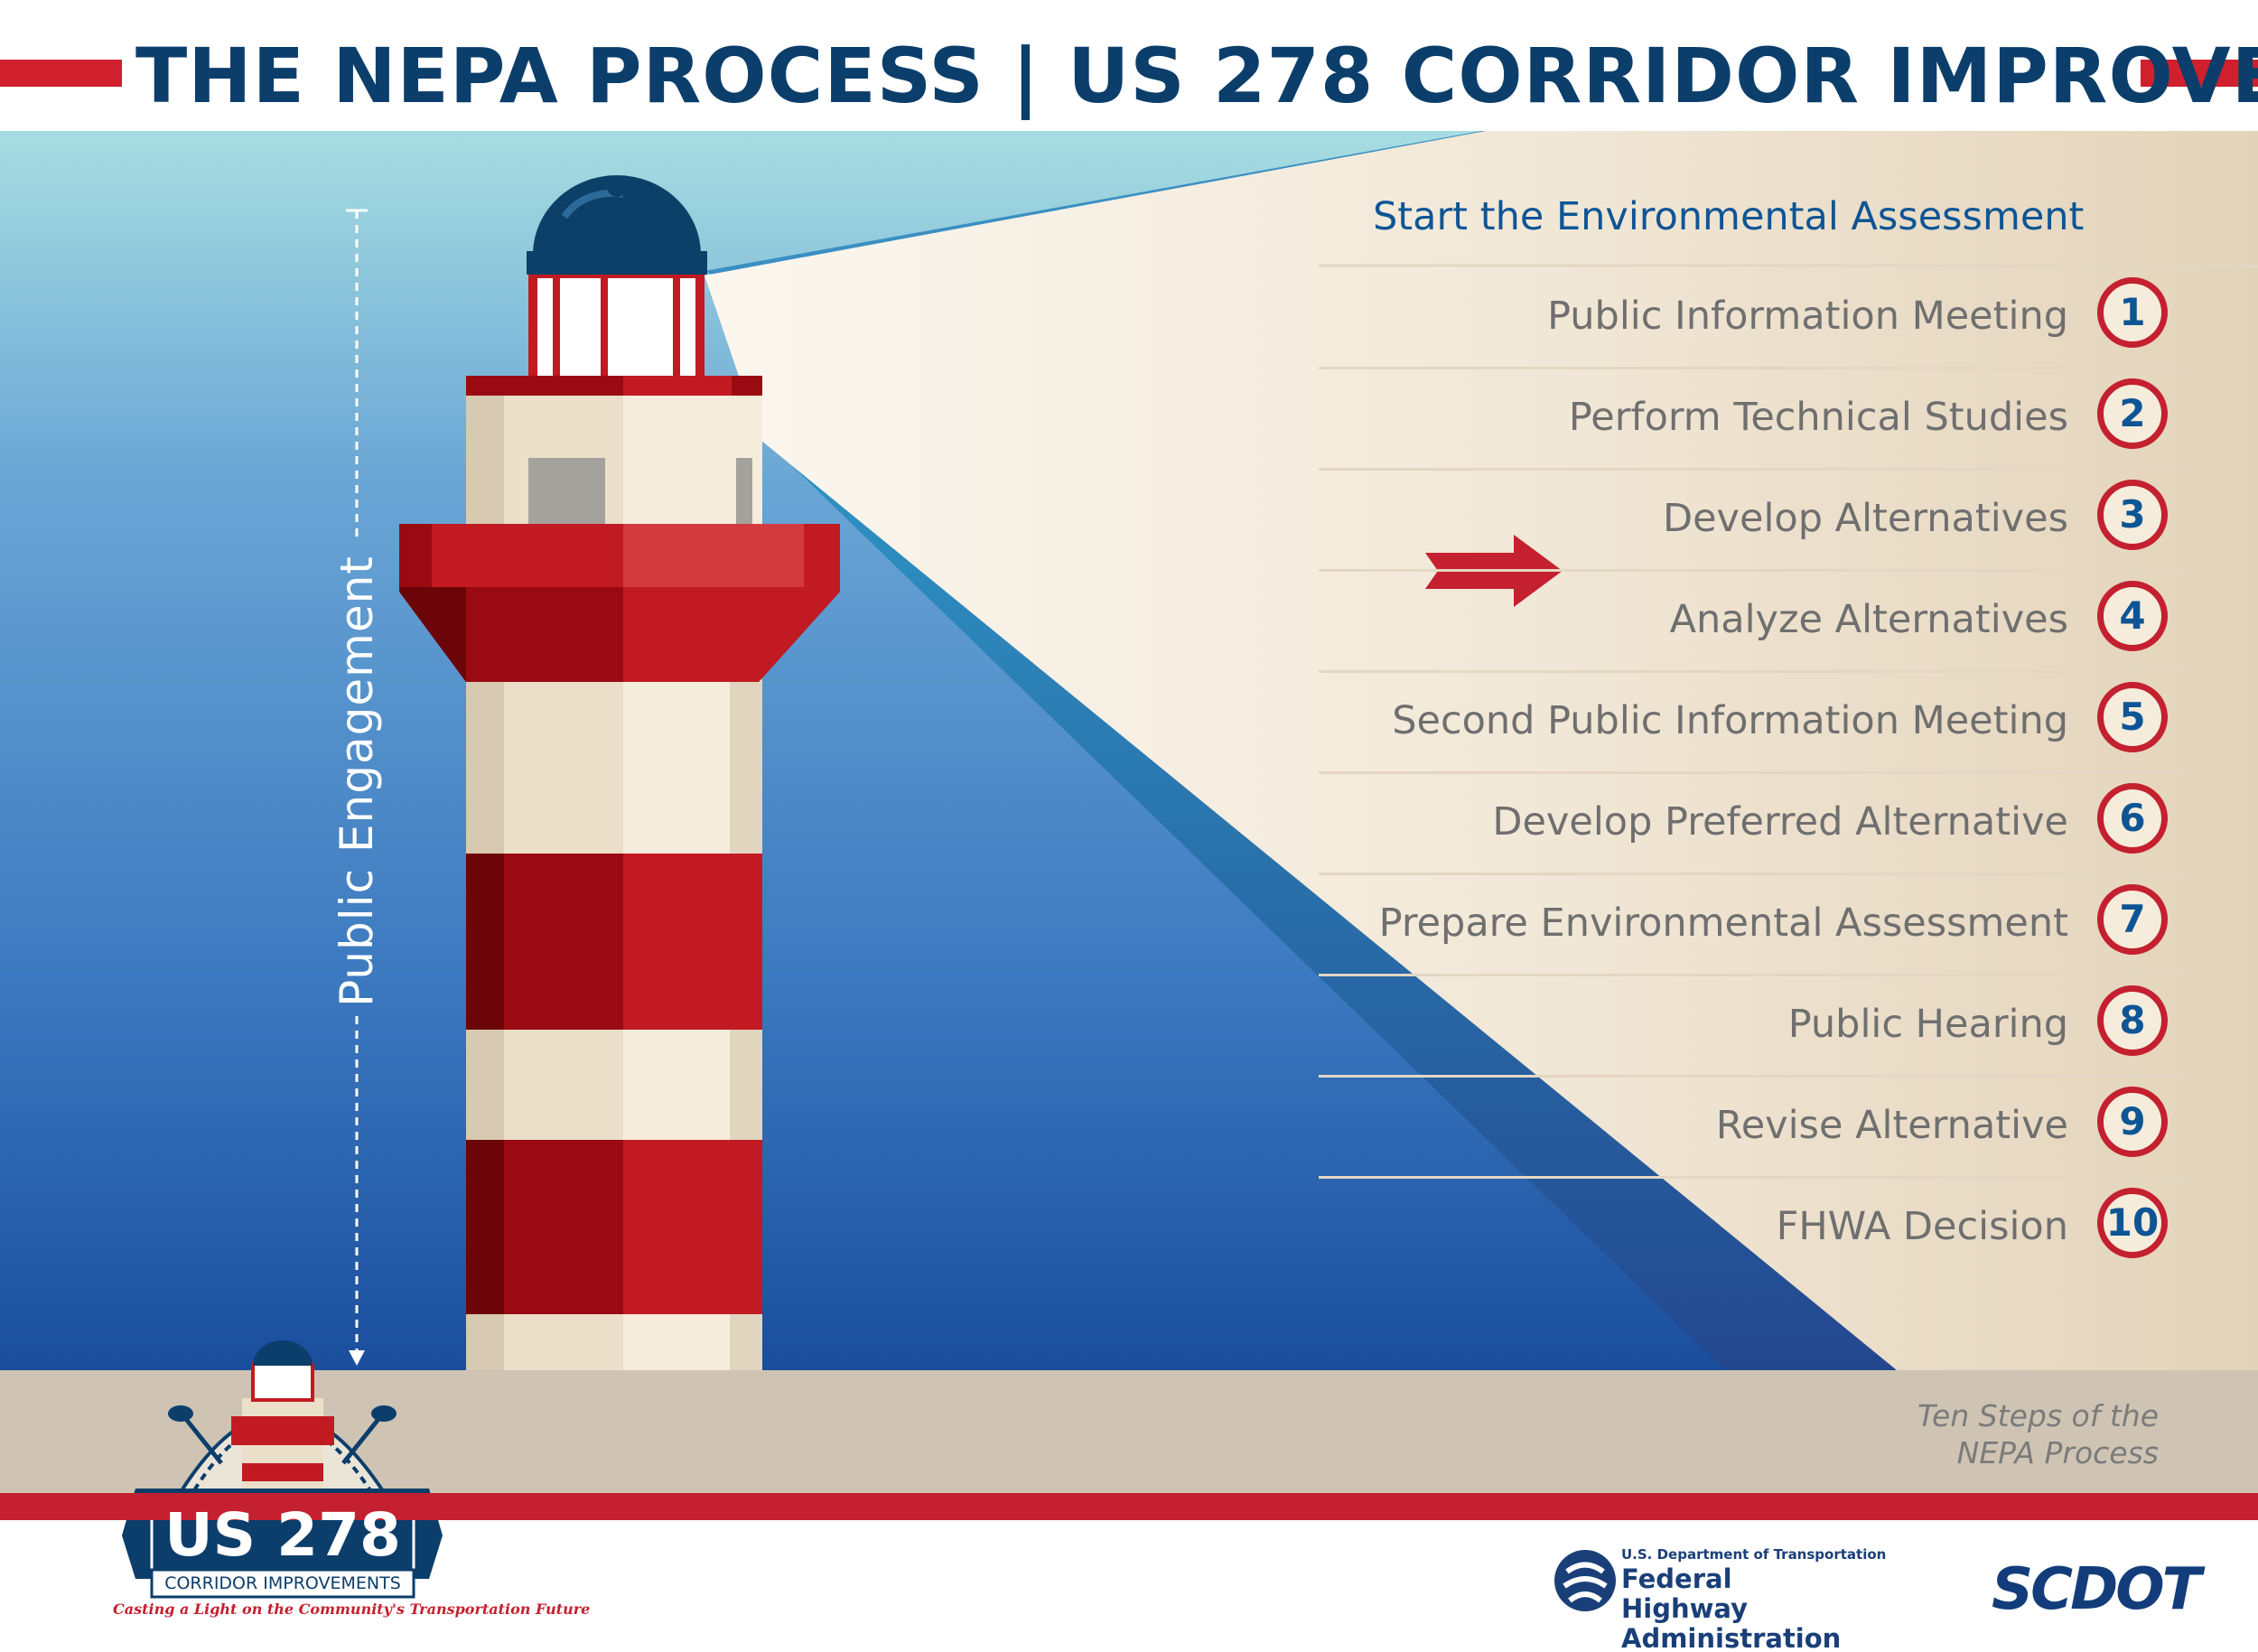 This screenshot has height=1652, width=2258. What do you see at coordinates (1752, 1226) in the screenshot?
I see `step-row-10: FHWA Decision 10` at bounding box center [1752, 1226].